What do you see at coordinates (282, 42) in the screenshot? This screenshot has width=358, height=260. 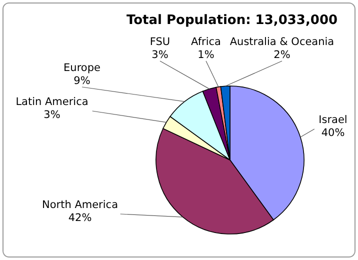 I see `slice-label: Australia & Oceania` at bounding box center [282, 42].